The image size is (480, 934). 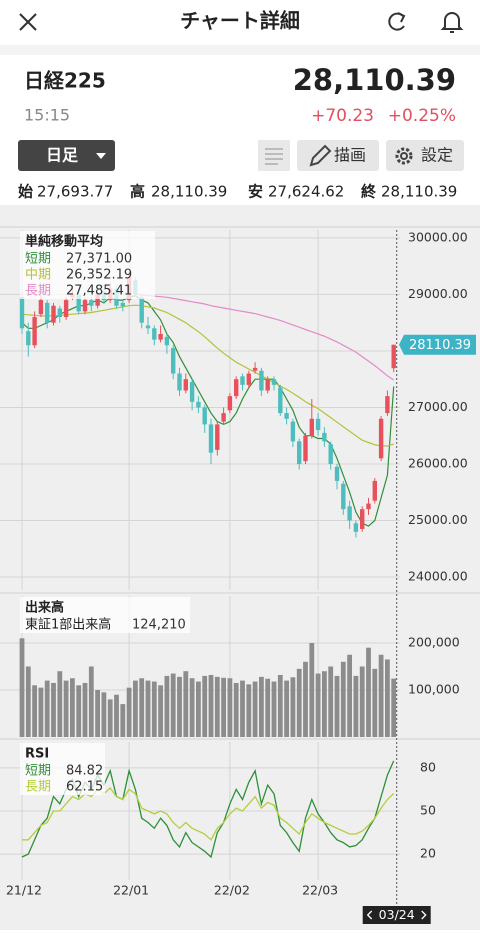 What do you see at coordinates (137, 192) in the screenshot?
I see `high-label: 高` at bounding box center [137, 192].